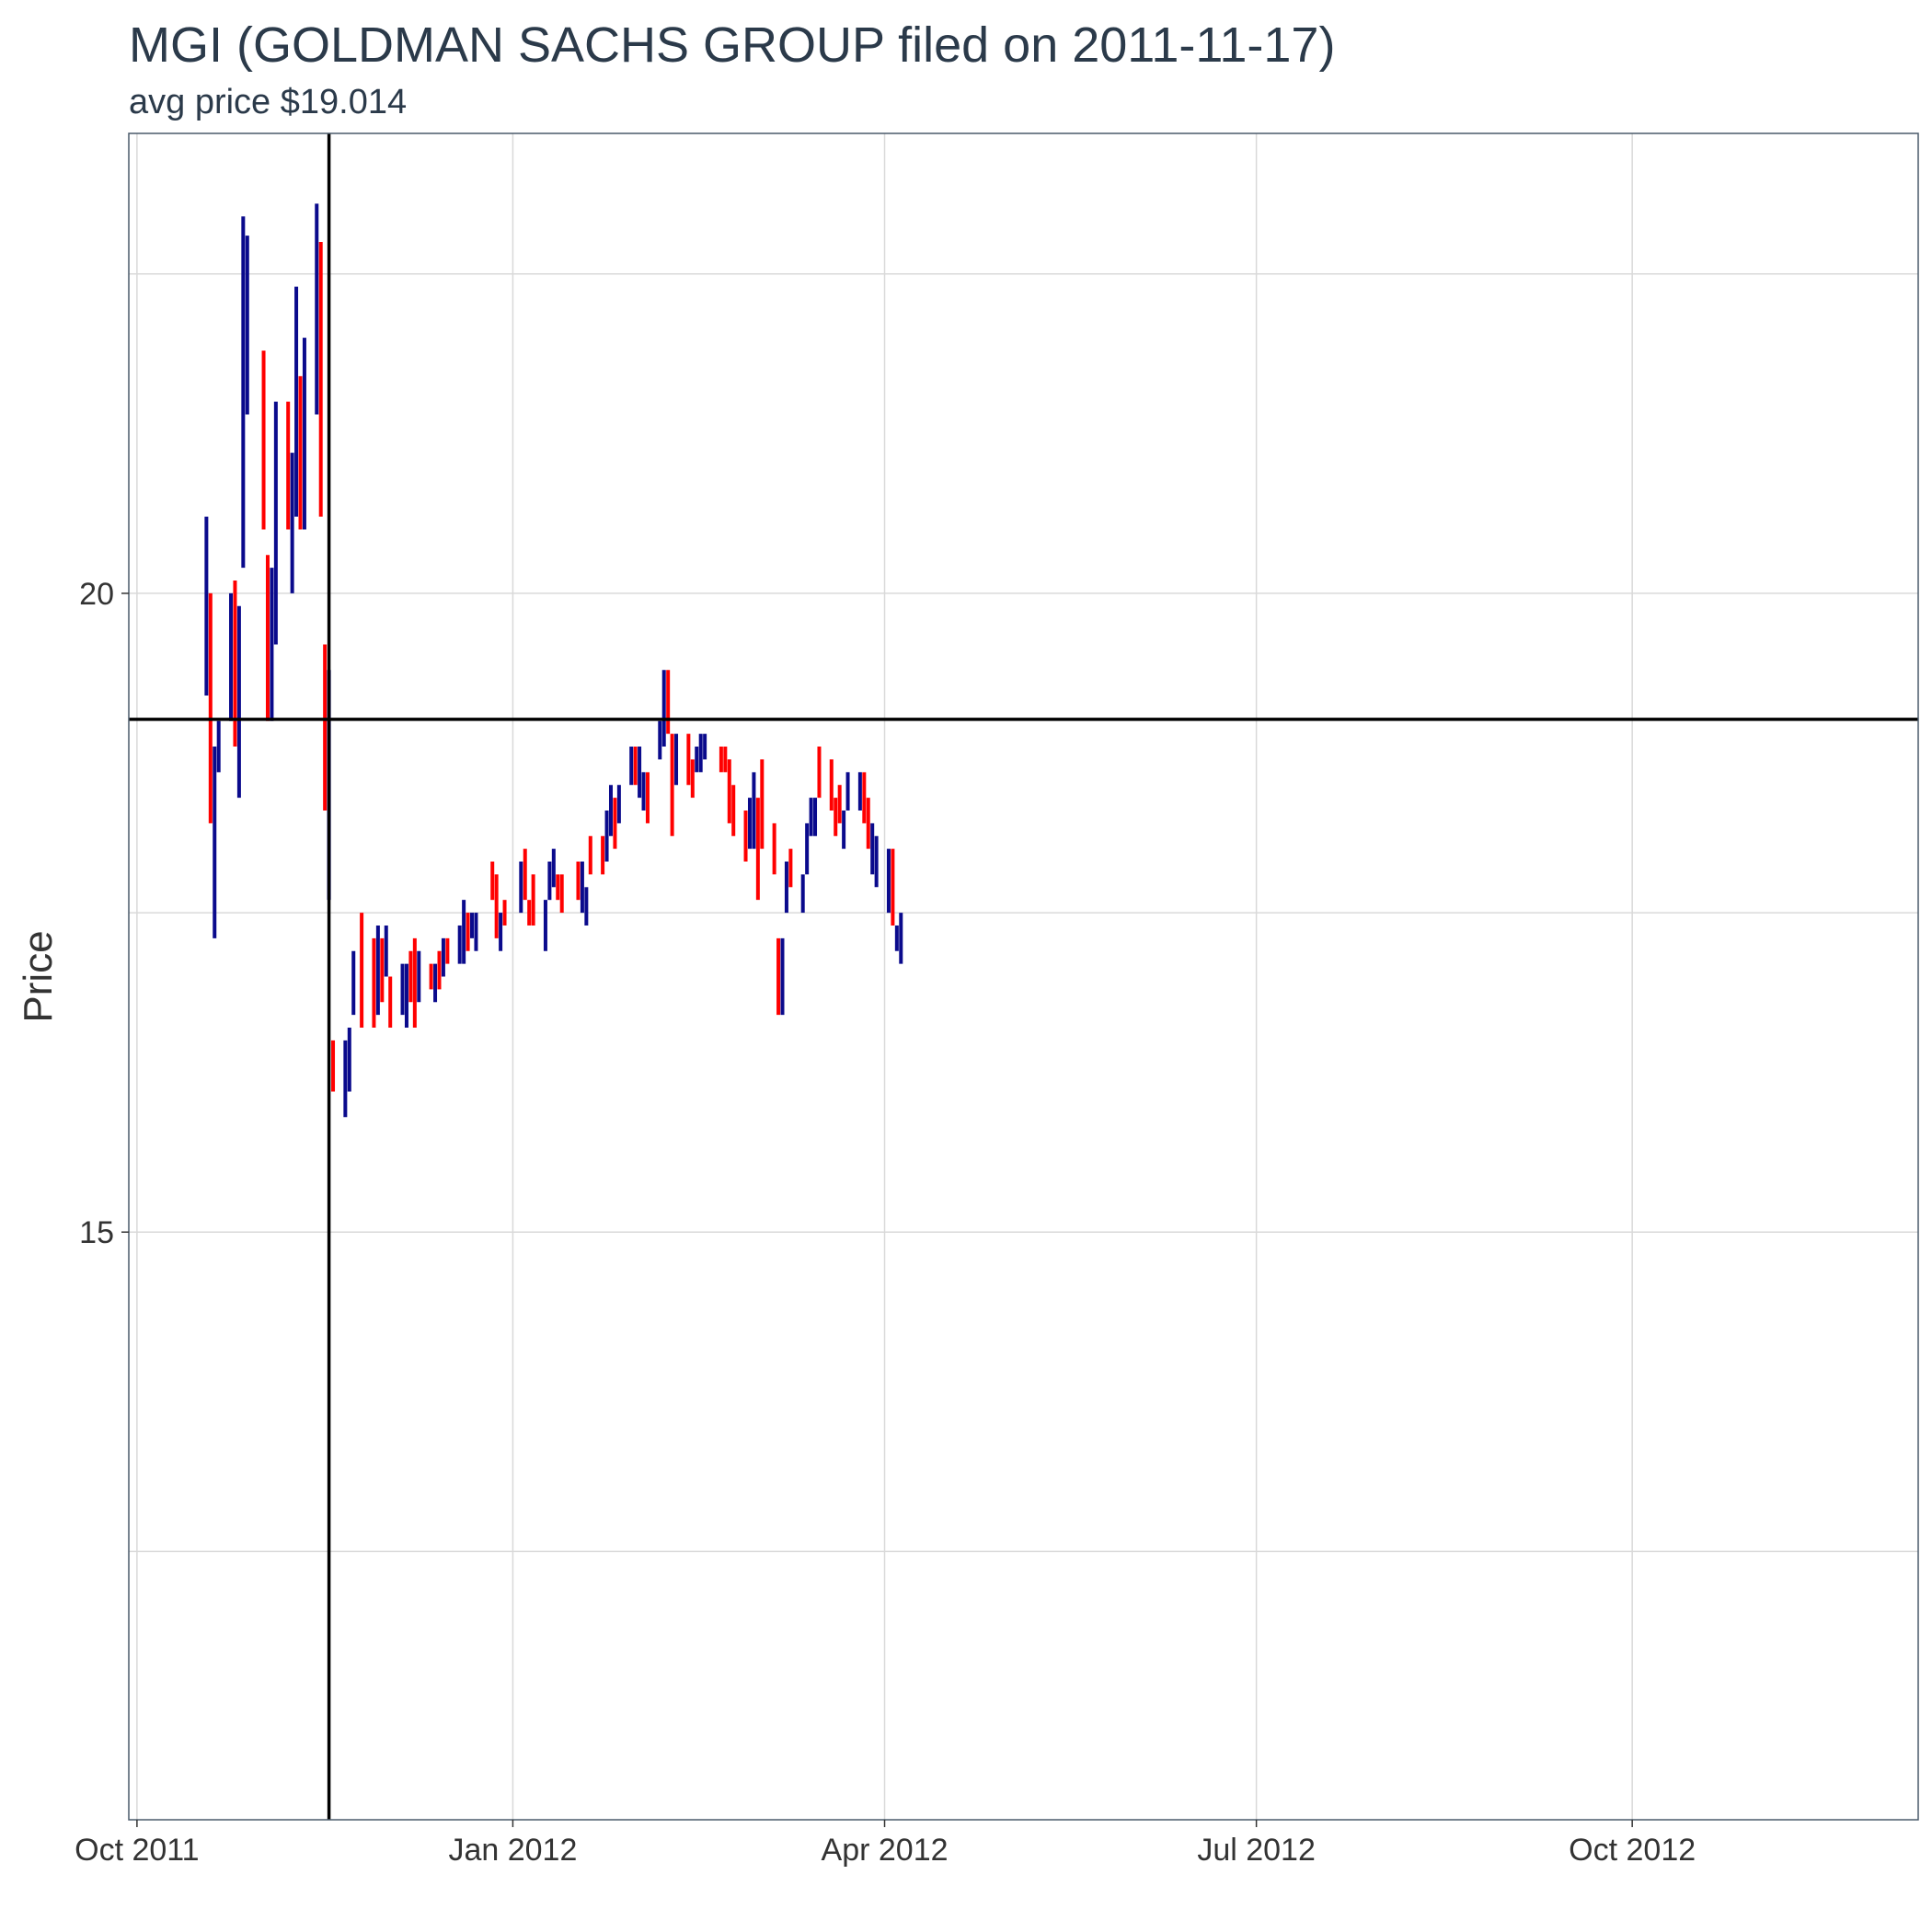 The image size is (1932, 1932). What do you see at coordinates (38, 976) in the screenshot?
I see `y-axis-label: Price` at bounding box center [38, 976].